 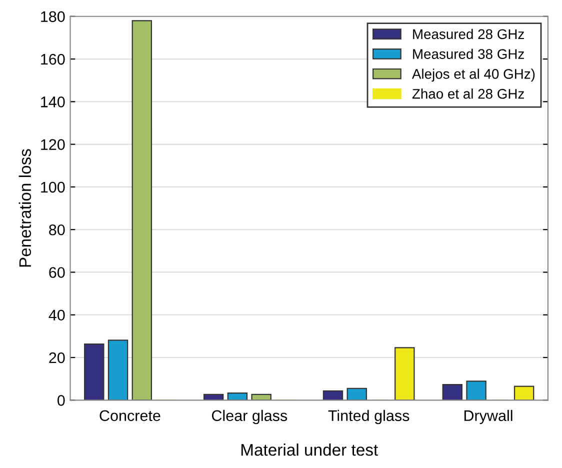 I want to click on legend-label: Alejos et al 40 GHz), so click(x=473, y=75).